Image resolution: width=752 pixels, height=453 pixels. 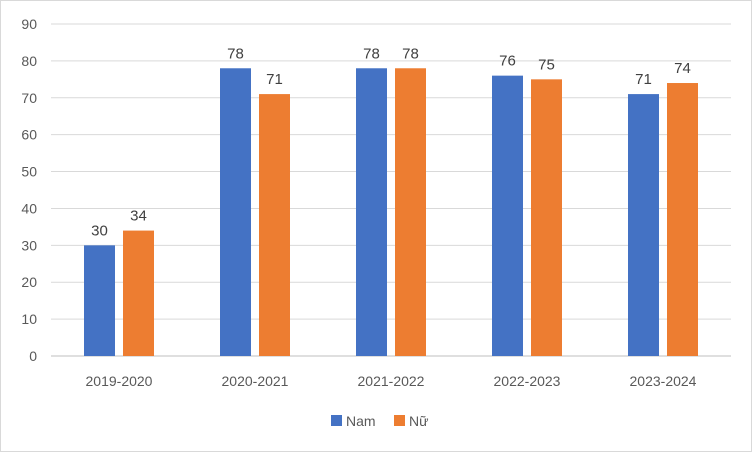 I want to click on y-tick-label: 90, so click(x=29, y=24).